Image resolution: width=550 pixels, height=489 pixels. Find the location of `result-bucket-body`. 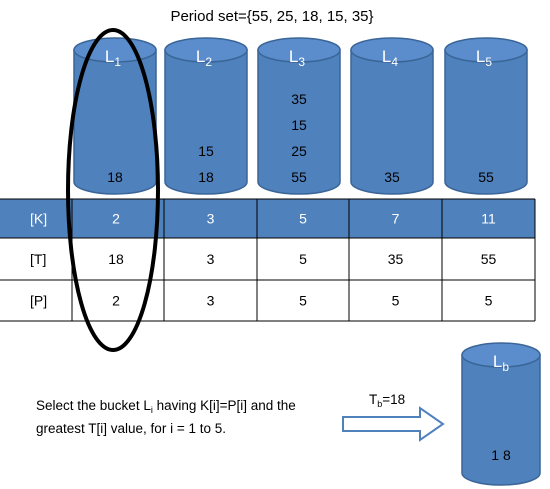

result-bucket-body is located at coordinates (501, 420).